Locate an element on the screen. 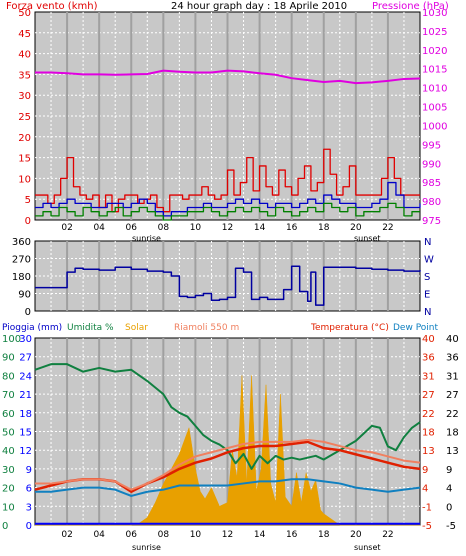 The height and width of the screenshot is (556, 466). wind-series-3-line is located at coordinates (227, 211).